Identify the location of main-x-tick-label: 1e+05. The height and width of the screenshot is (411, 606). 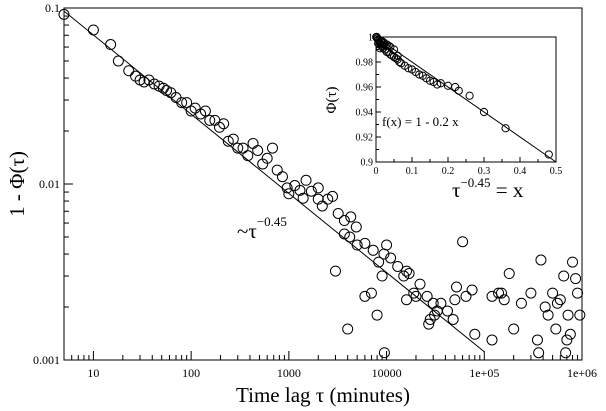
(484, 373).